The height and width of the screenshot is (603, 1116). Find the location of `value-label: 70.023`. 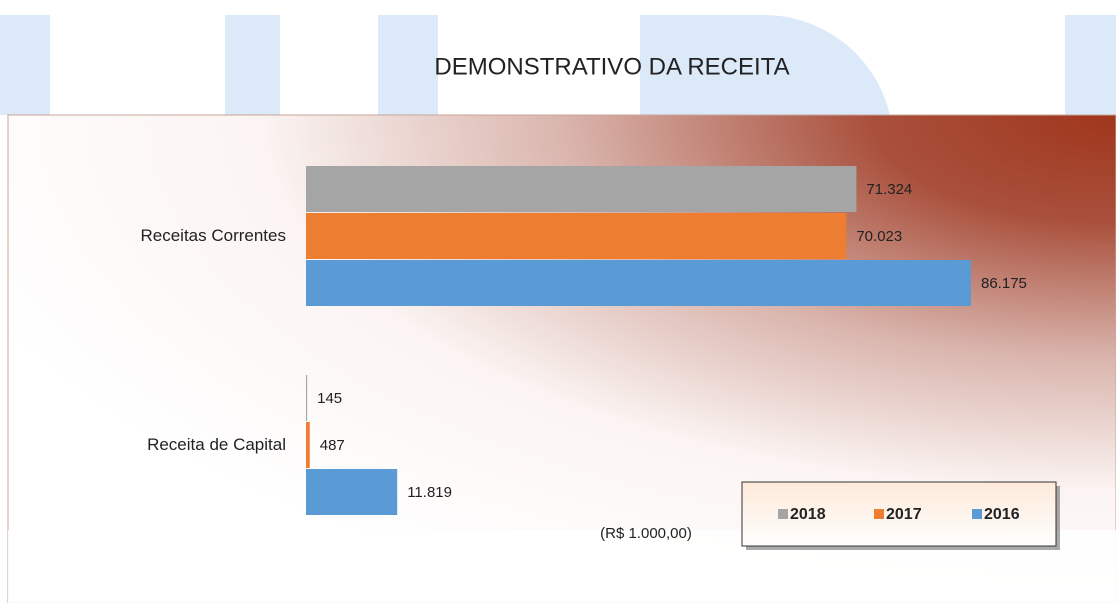

value-label: 70.023 is located at coordinates (879, 236).